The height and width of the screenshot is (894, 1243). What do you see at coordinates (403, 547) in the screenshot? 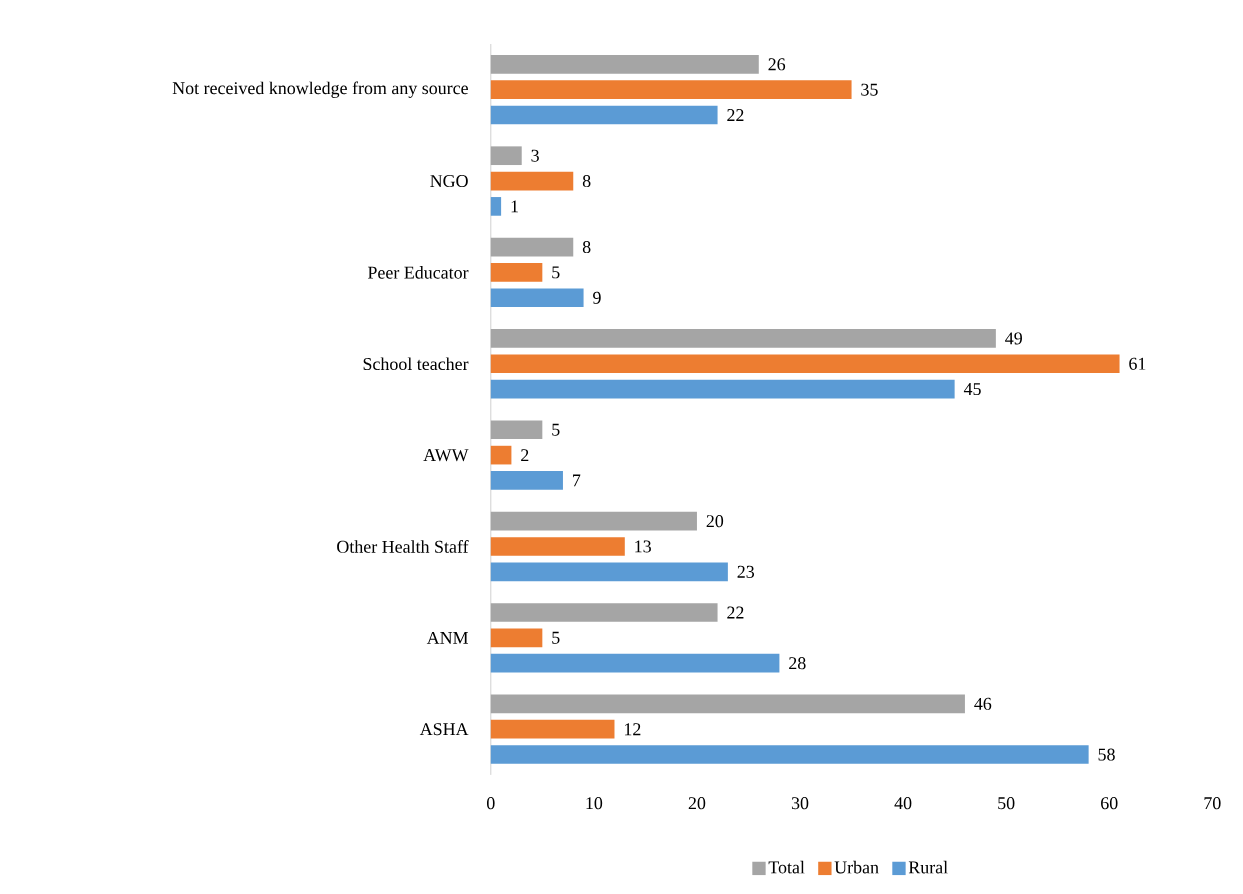
I see `y-tick-label: Other Health Staff` at bounding box center [403, 547].